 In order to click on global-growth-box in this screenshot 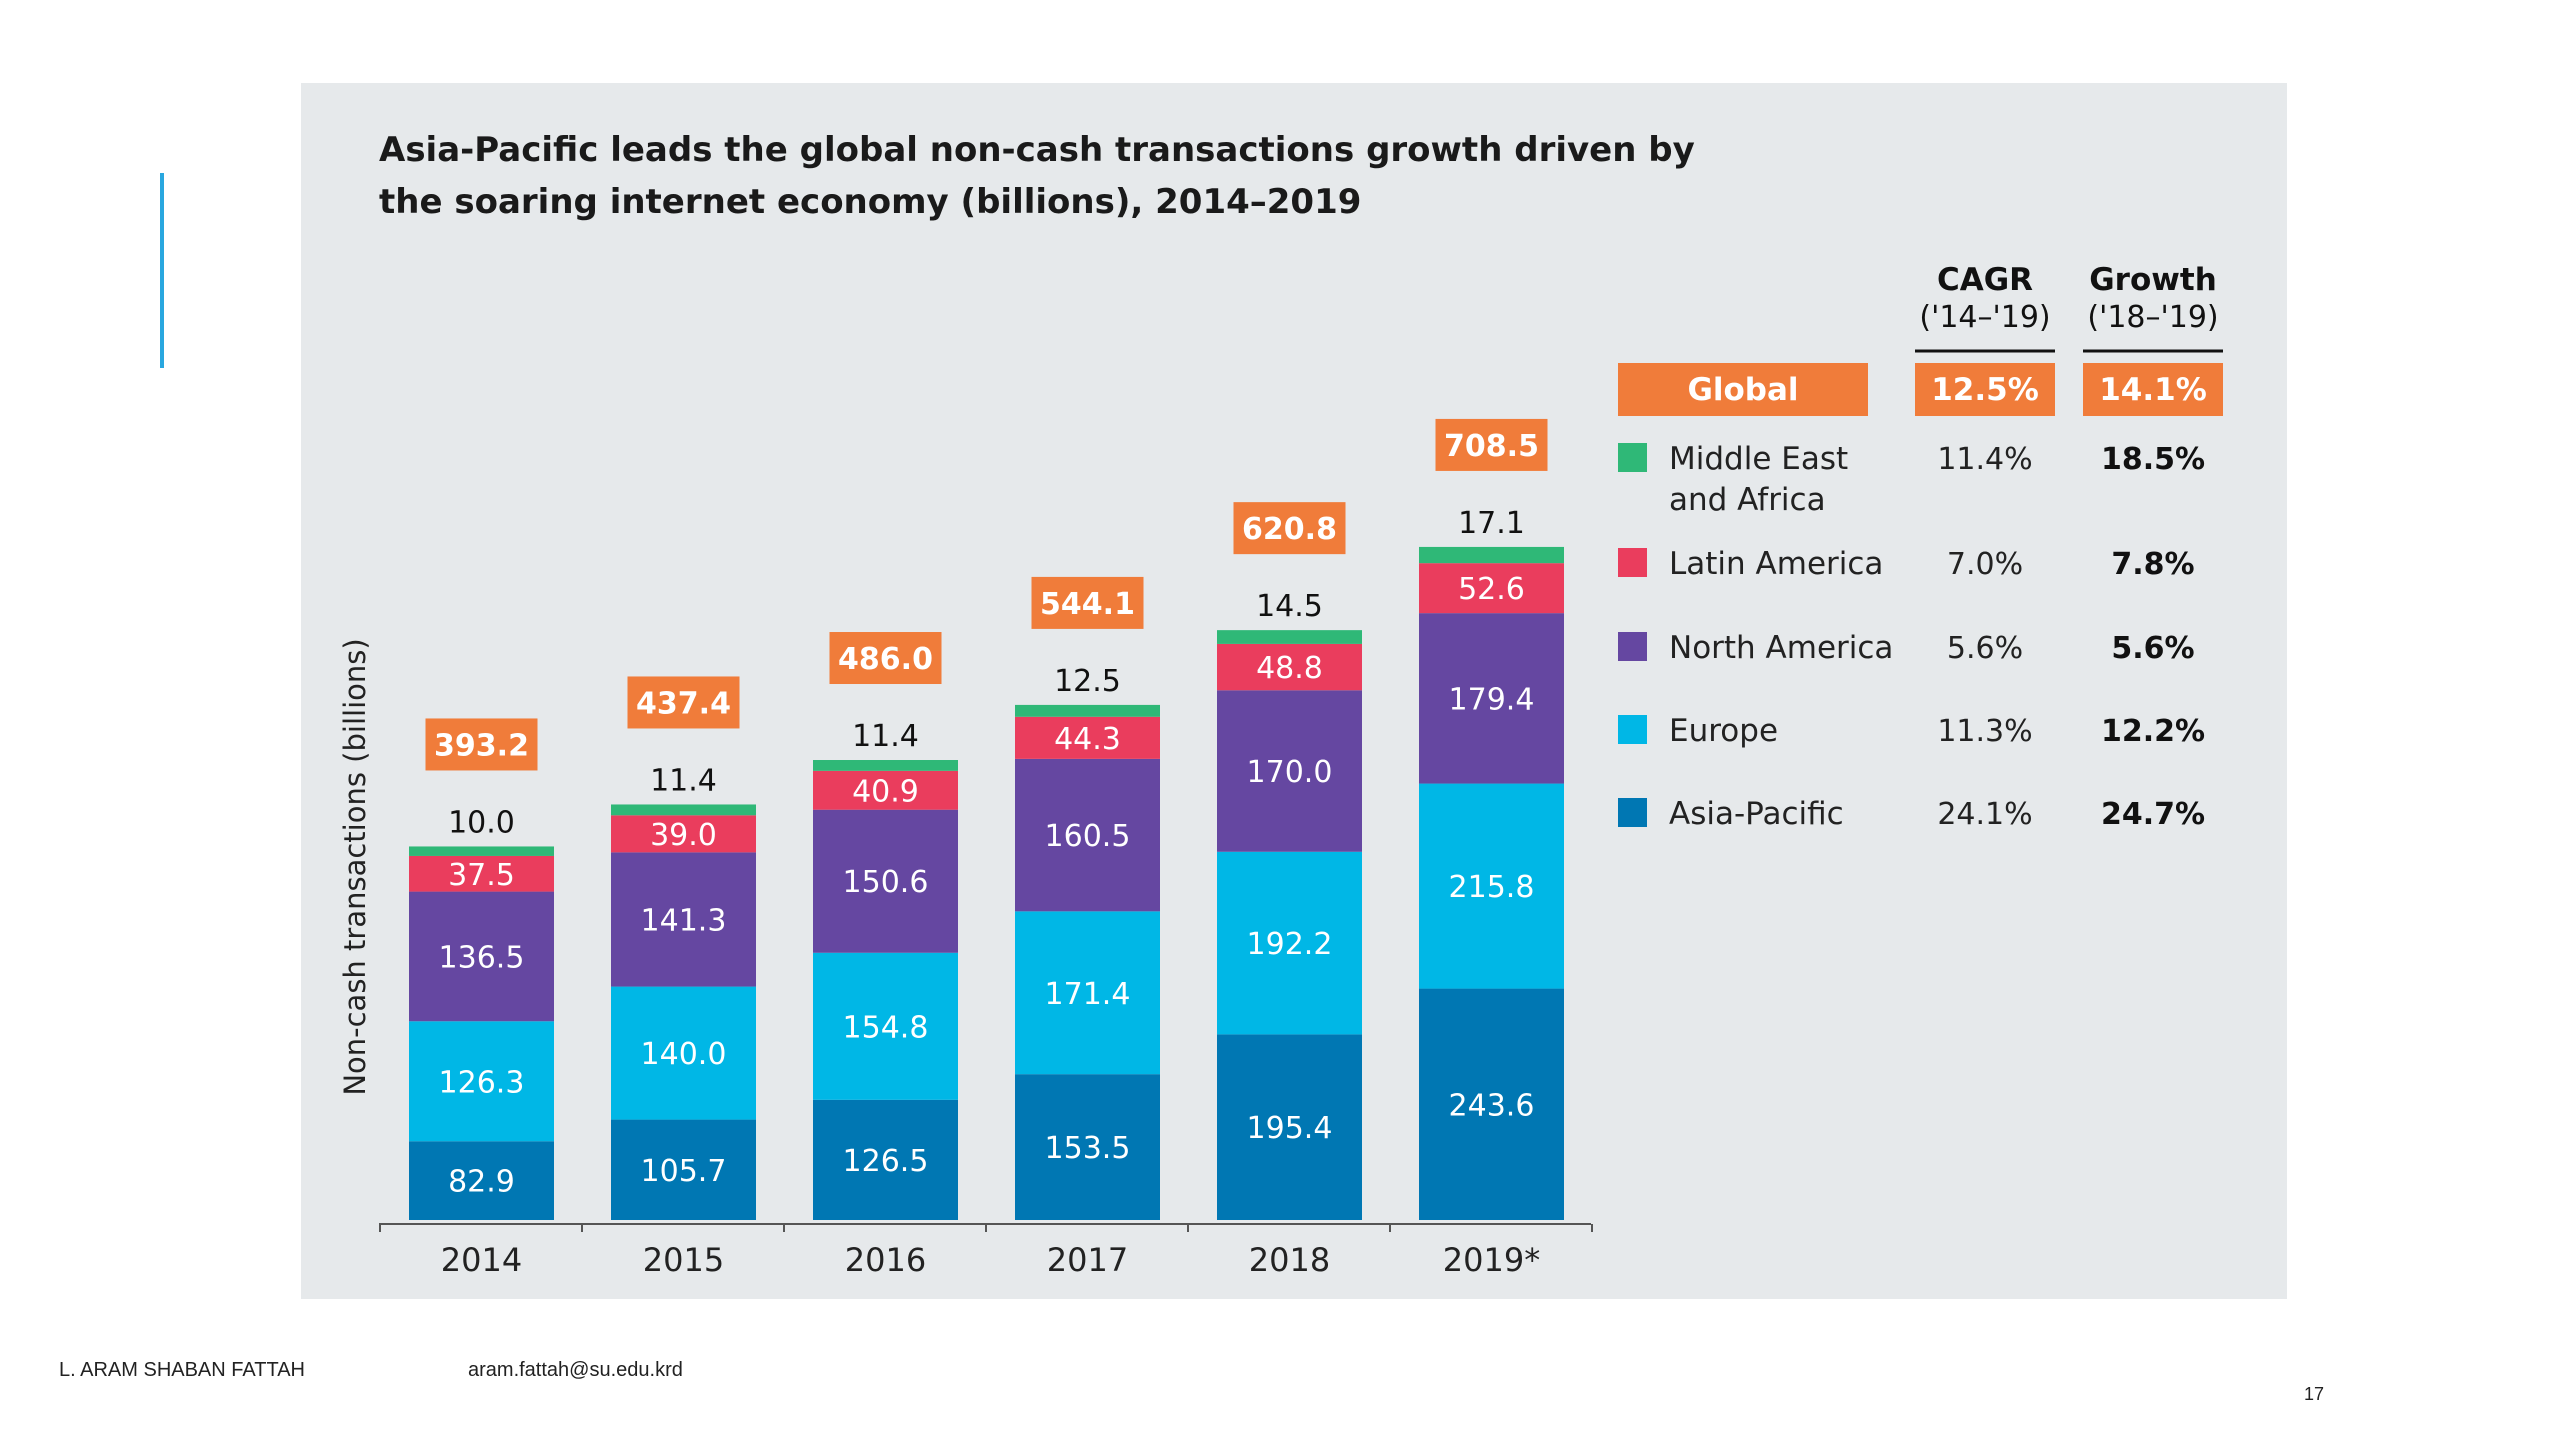, I will do `click(2153, 389)`.